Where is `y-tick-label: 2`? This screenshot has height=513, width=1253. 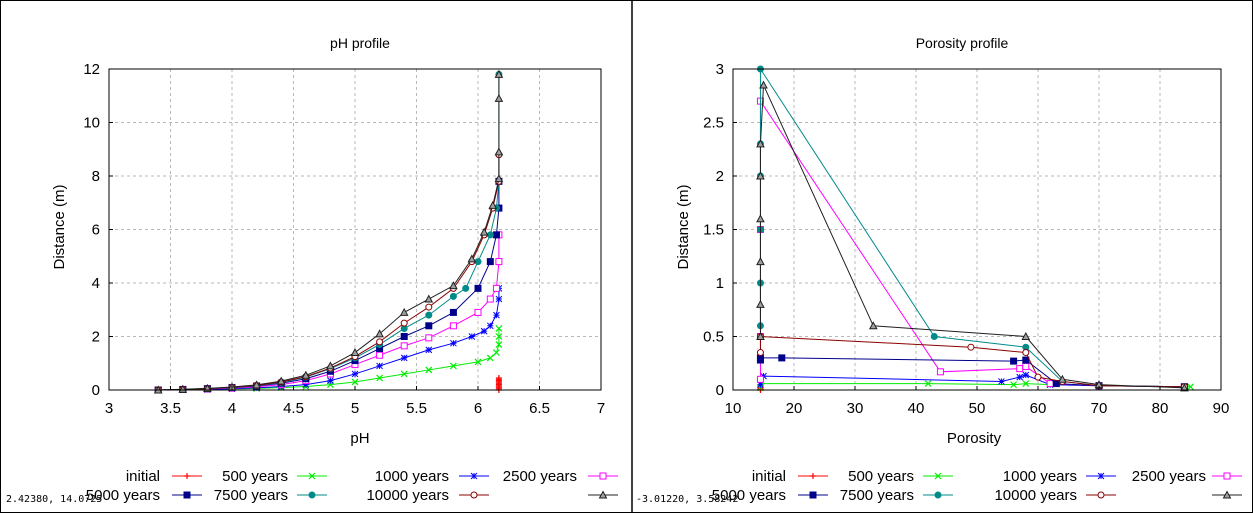
y-tick-label: 2 is located at coordinates (96, 337).